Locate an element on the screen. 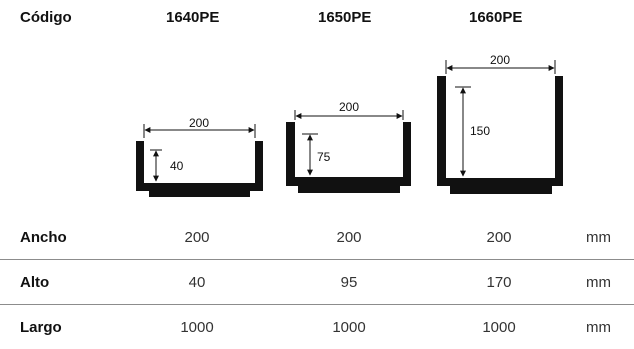  product-header-1660pe: 1660PE is located at coordinates (496, 17).